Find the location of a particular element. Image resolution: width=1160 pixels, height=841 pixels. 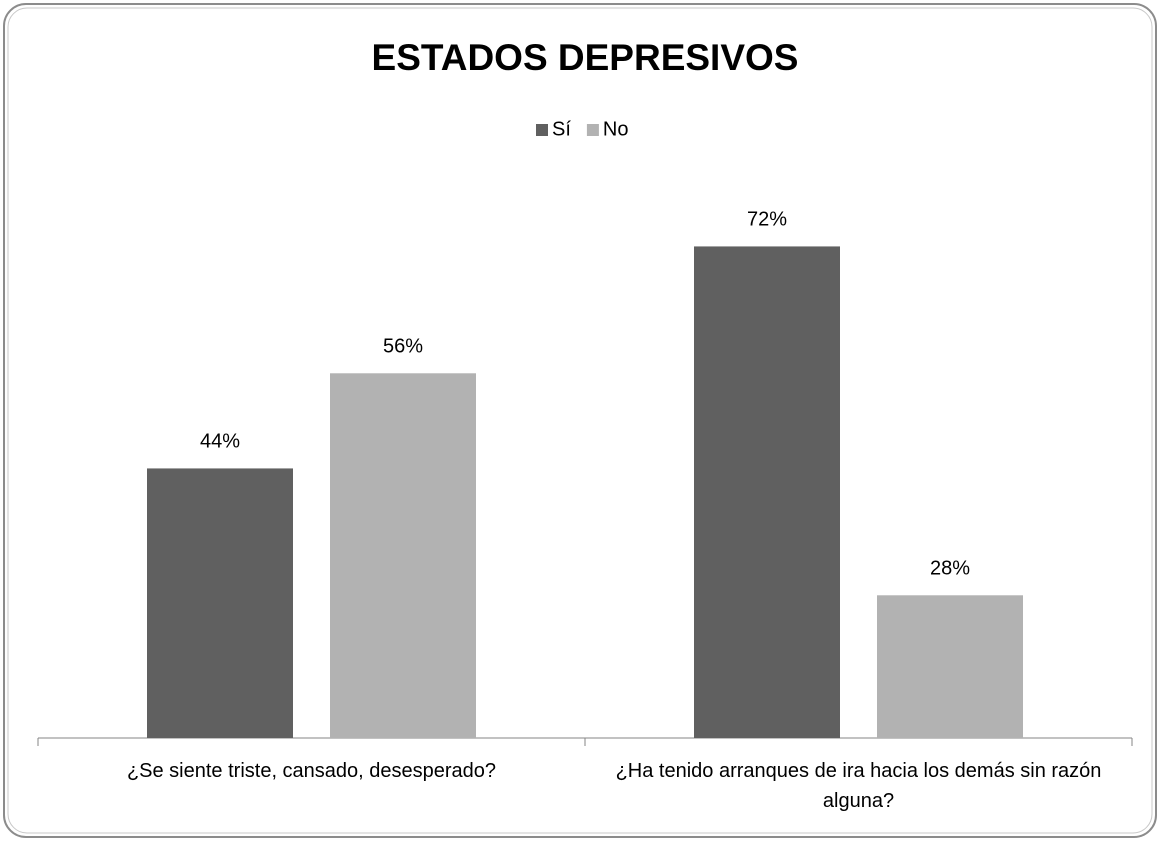

data-label: 56% is located at coordinates (403, 347).